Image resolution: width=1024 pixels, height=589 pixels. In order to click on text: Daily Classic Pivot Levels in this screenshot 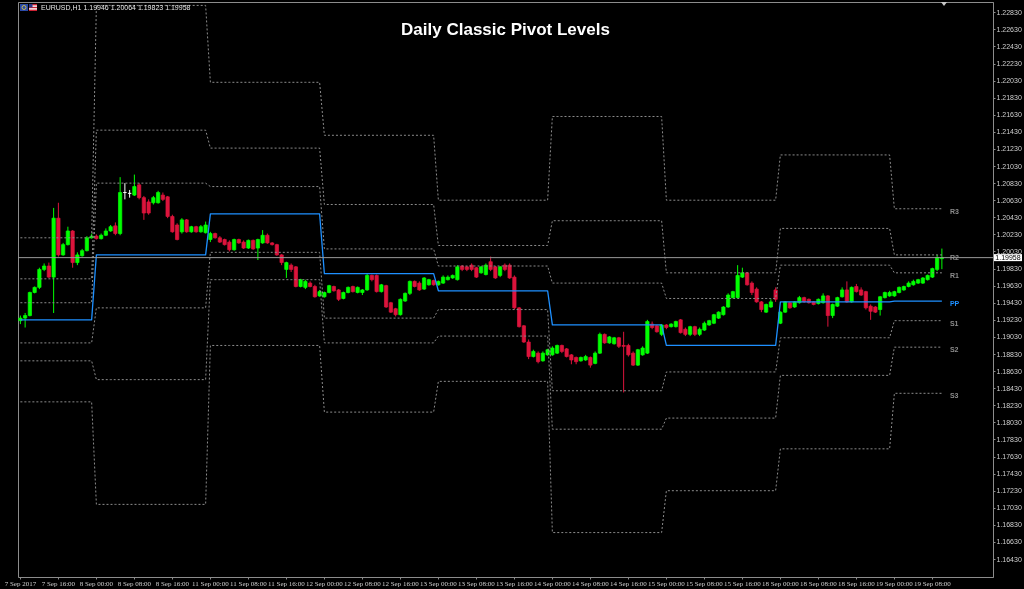, I will do `click(505, 29)`.